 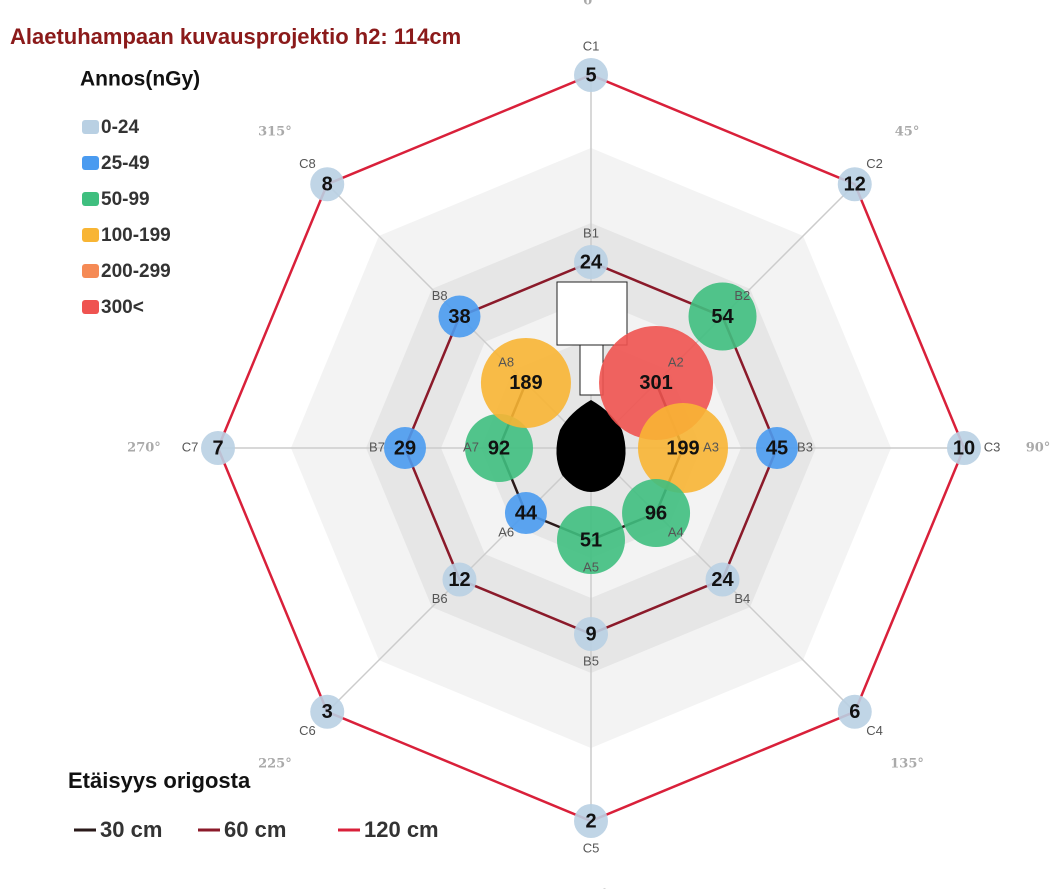 I want to click on angle-label: 90°, so click(x=1038, y=448).